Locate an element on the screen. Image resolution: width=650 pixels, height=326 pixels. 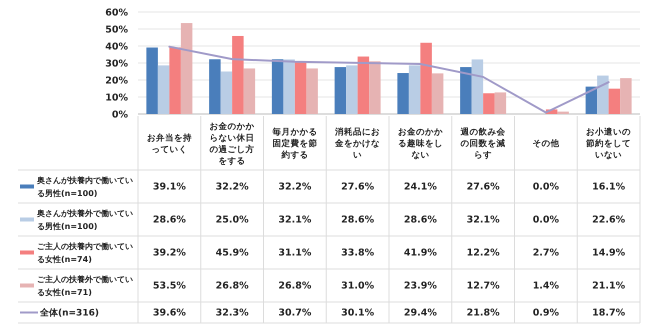
data-label: 30.1% is located at coordinates (358, 313).